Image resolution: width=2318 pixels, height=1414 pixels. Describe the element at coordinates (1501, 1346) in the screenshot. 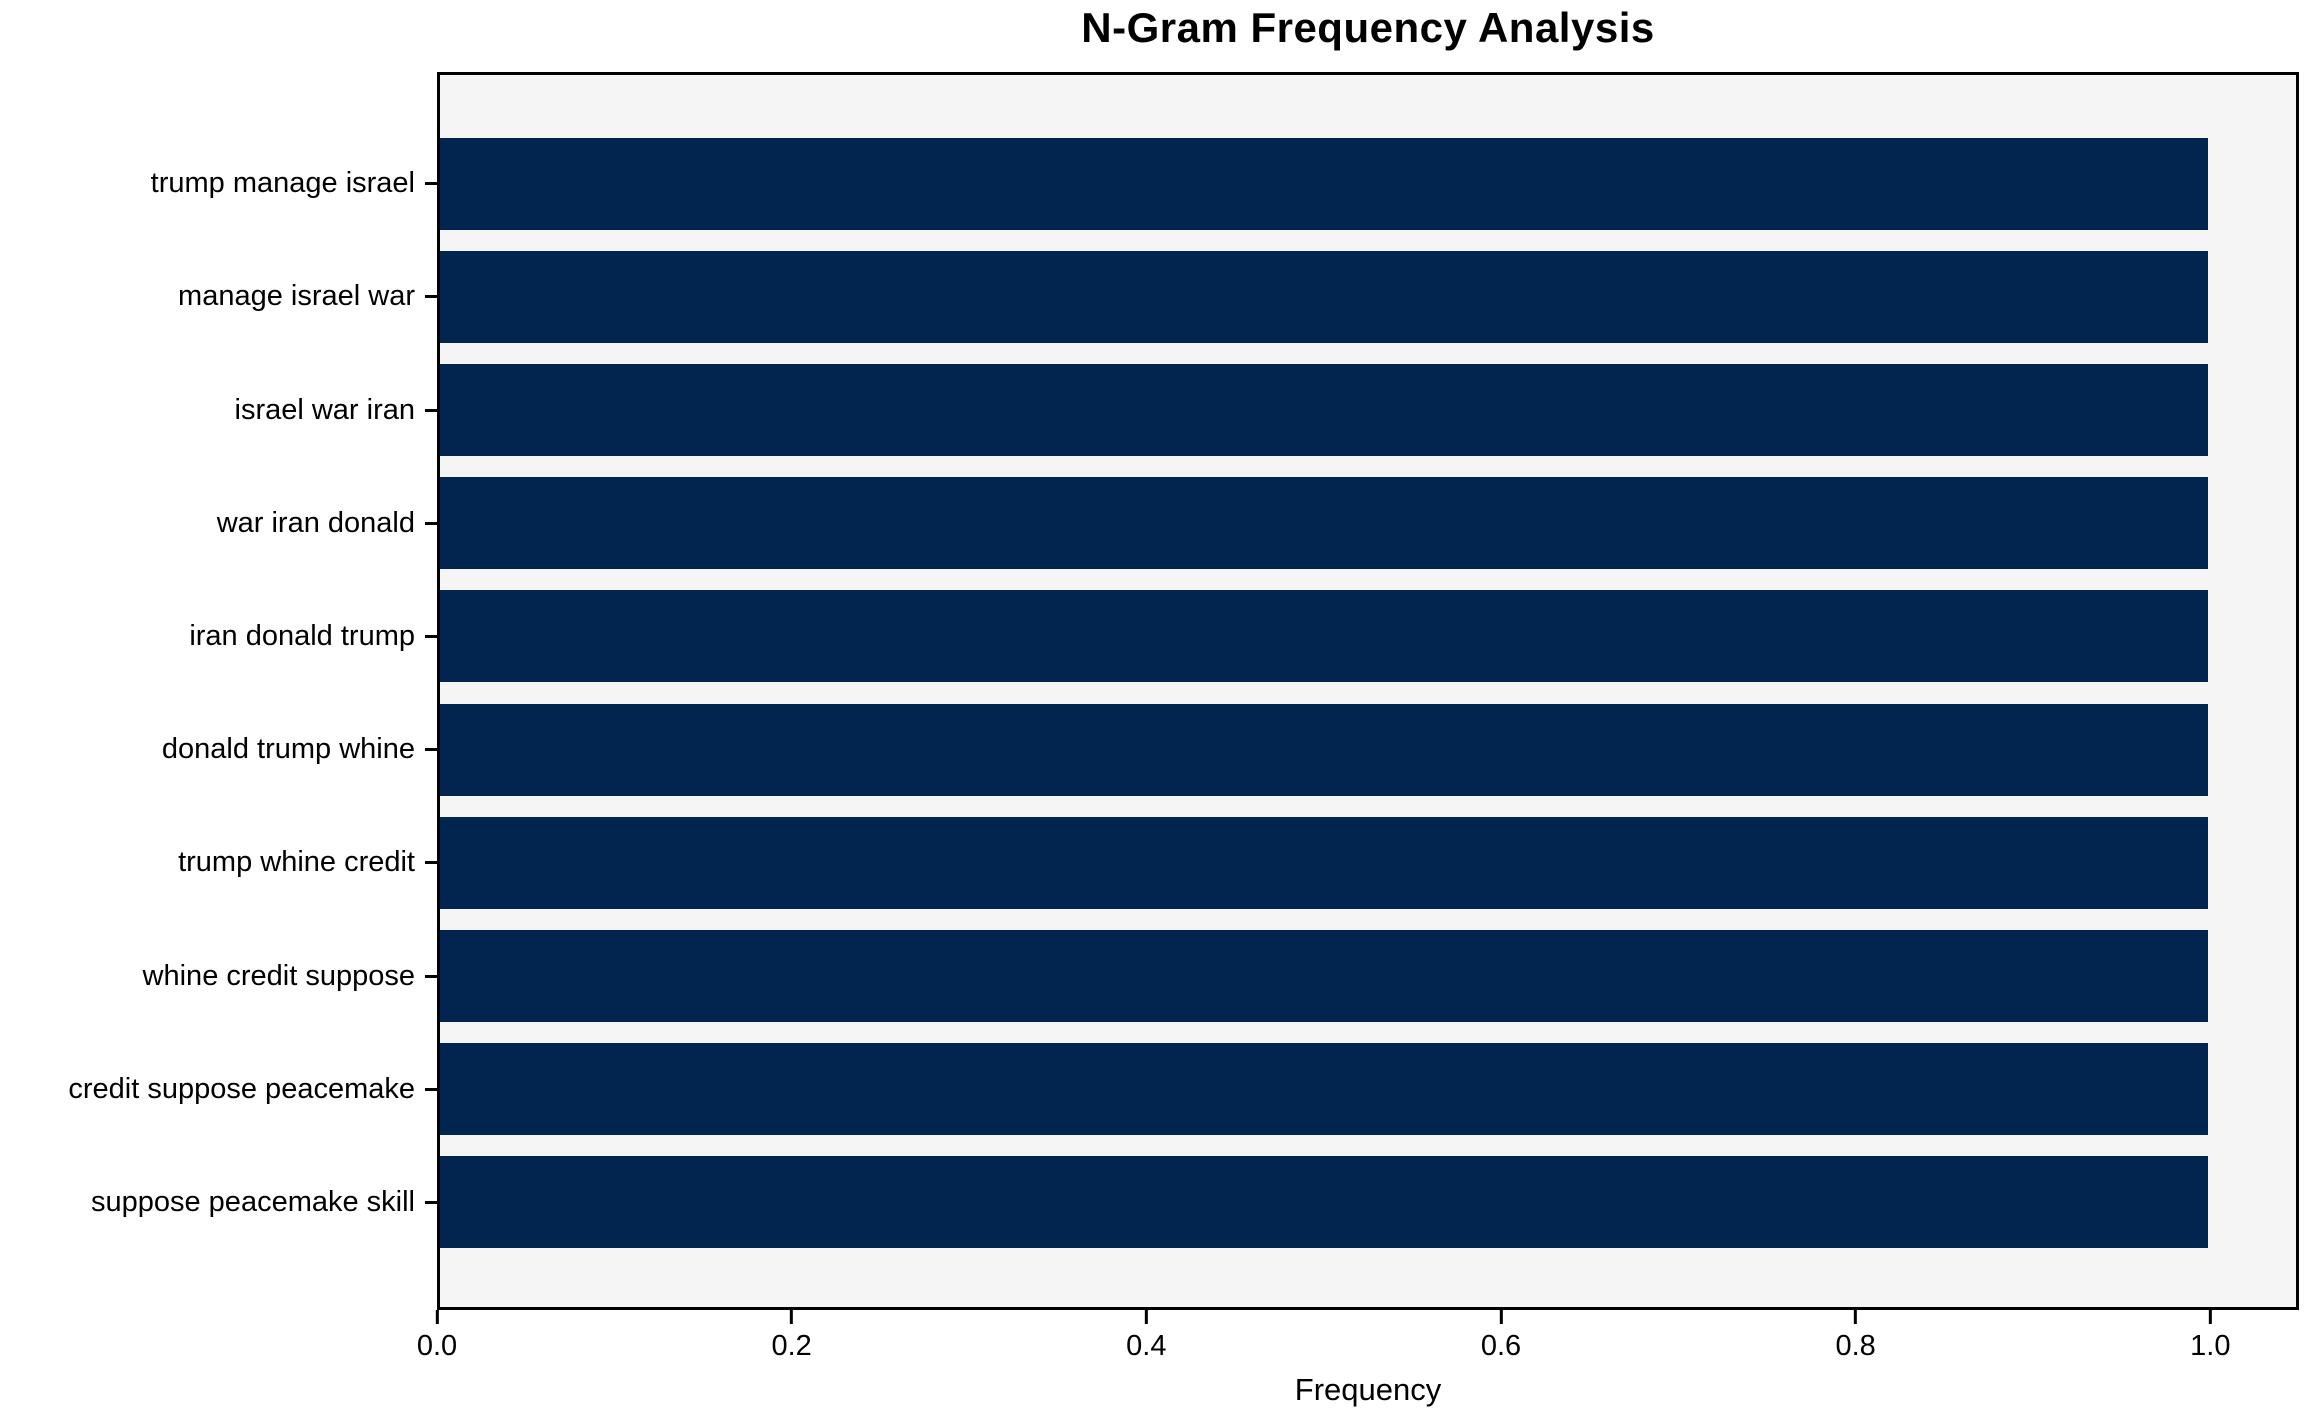

I see `x-tick-label: 0.6` at that location.